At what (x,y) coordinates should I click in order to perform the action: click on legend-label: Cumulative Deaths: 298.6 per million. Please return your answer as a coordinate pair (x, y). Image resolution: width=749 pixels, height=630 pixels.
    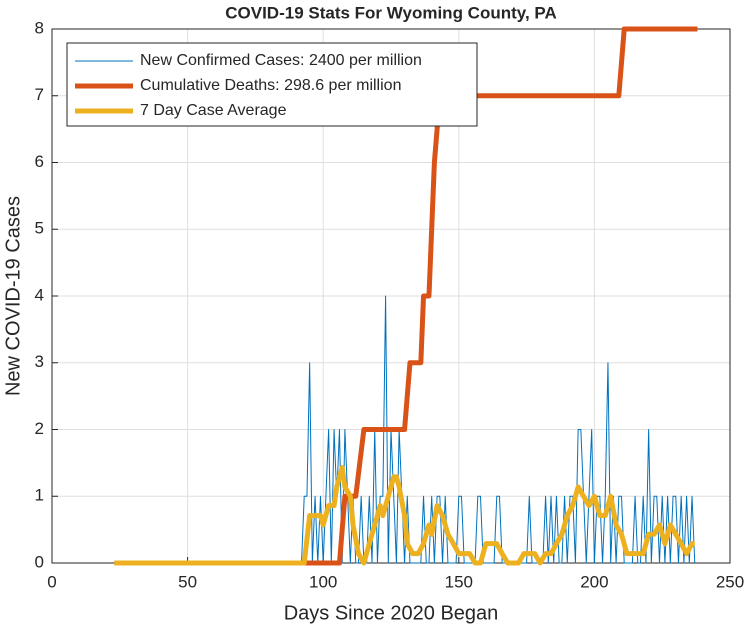
    Looking at the image, I should click on (270, 85).